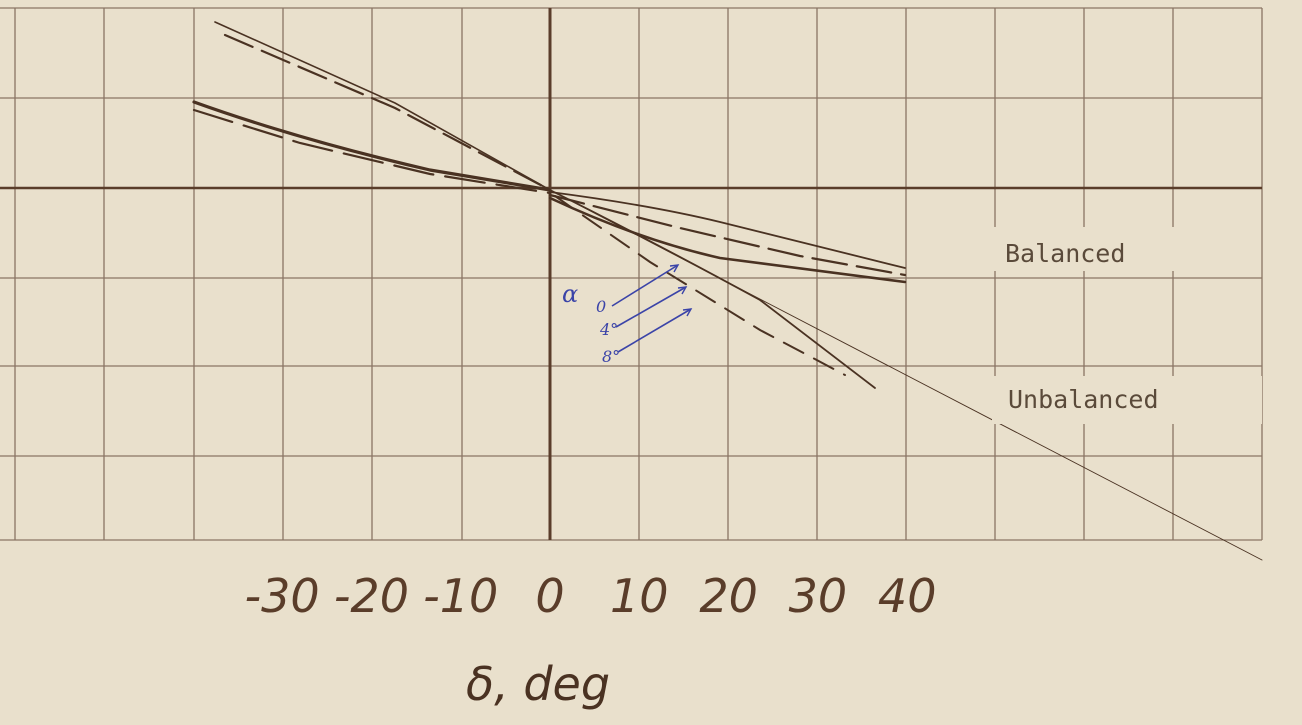 The height and width of the screenshot is (725, 1302). I want to click on alpha-symbol: α, so click(570, 294).